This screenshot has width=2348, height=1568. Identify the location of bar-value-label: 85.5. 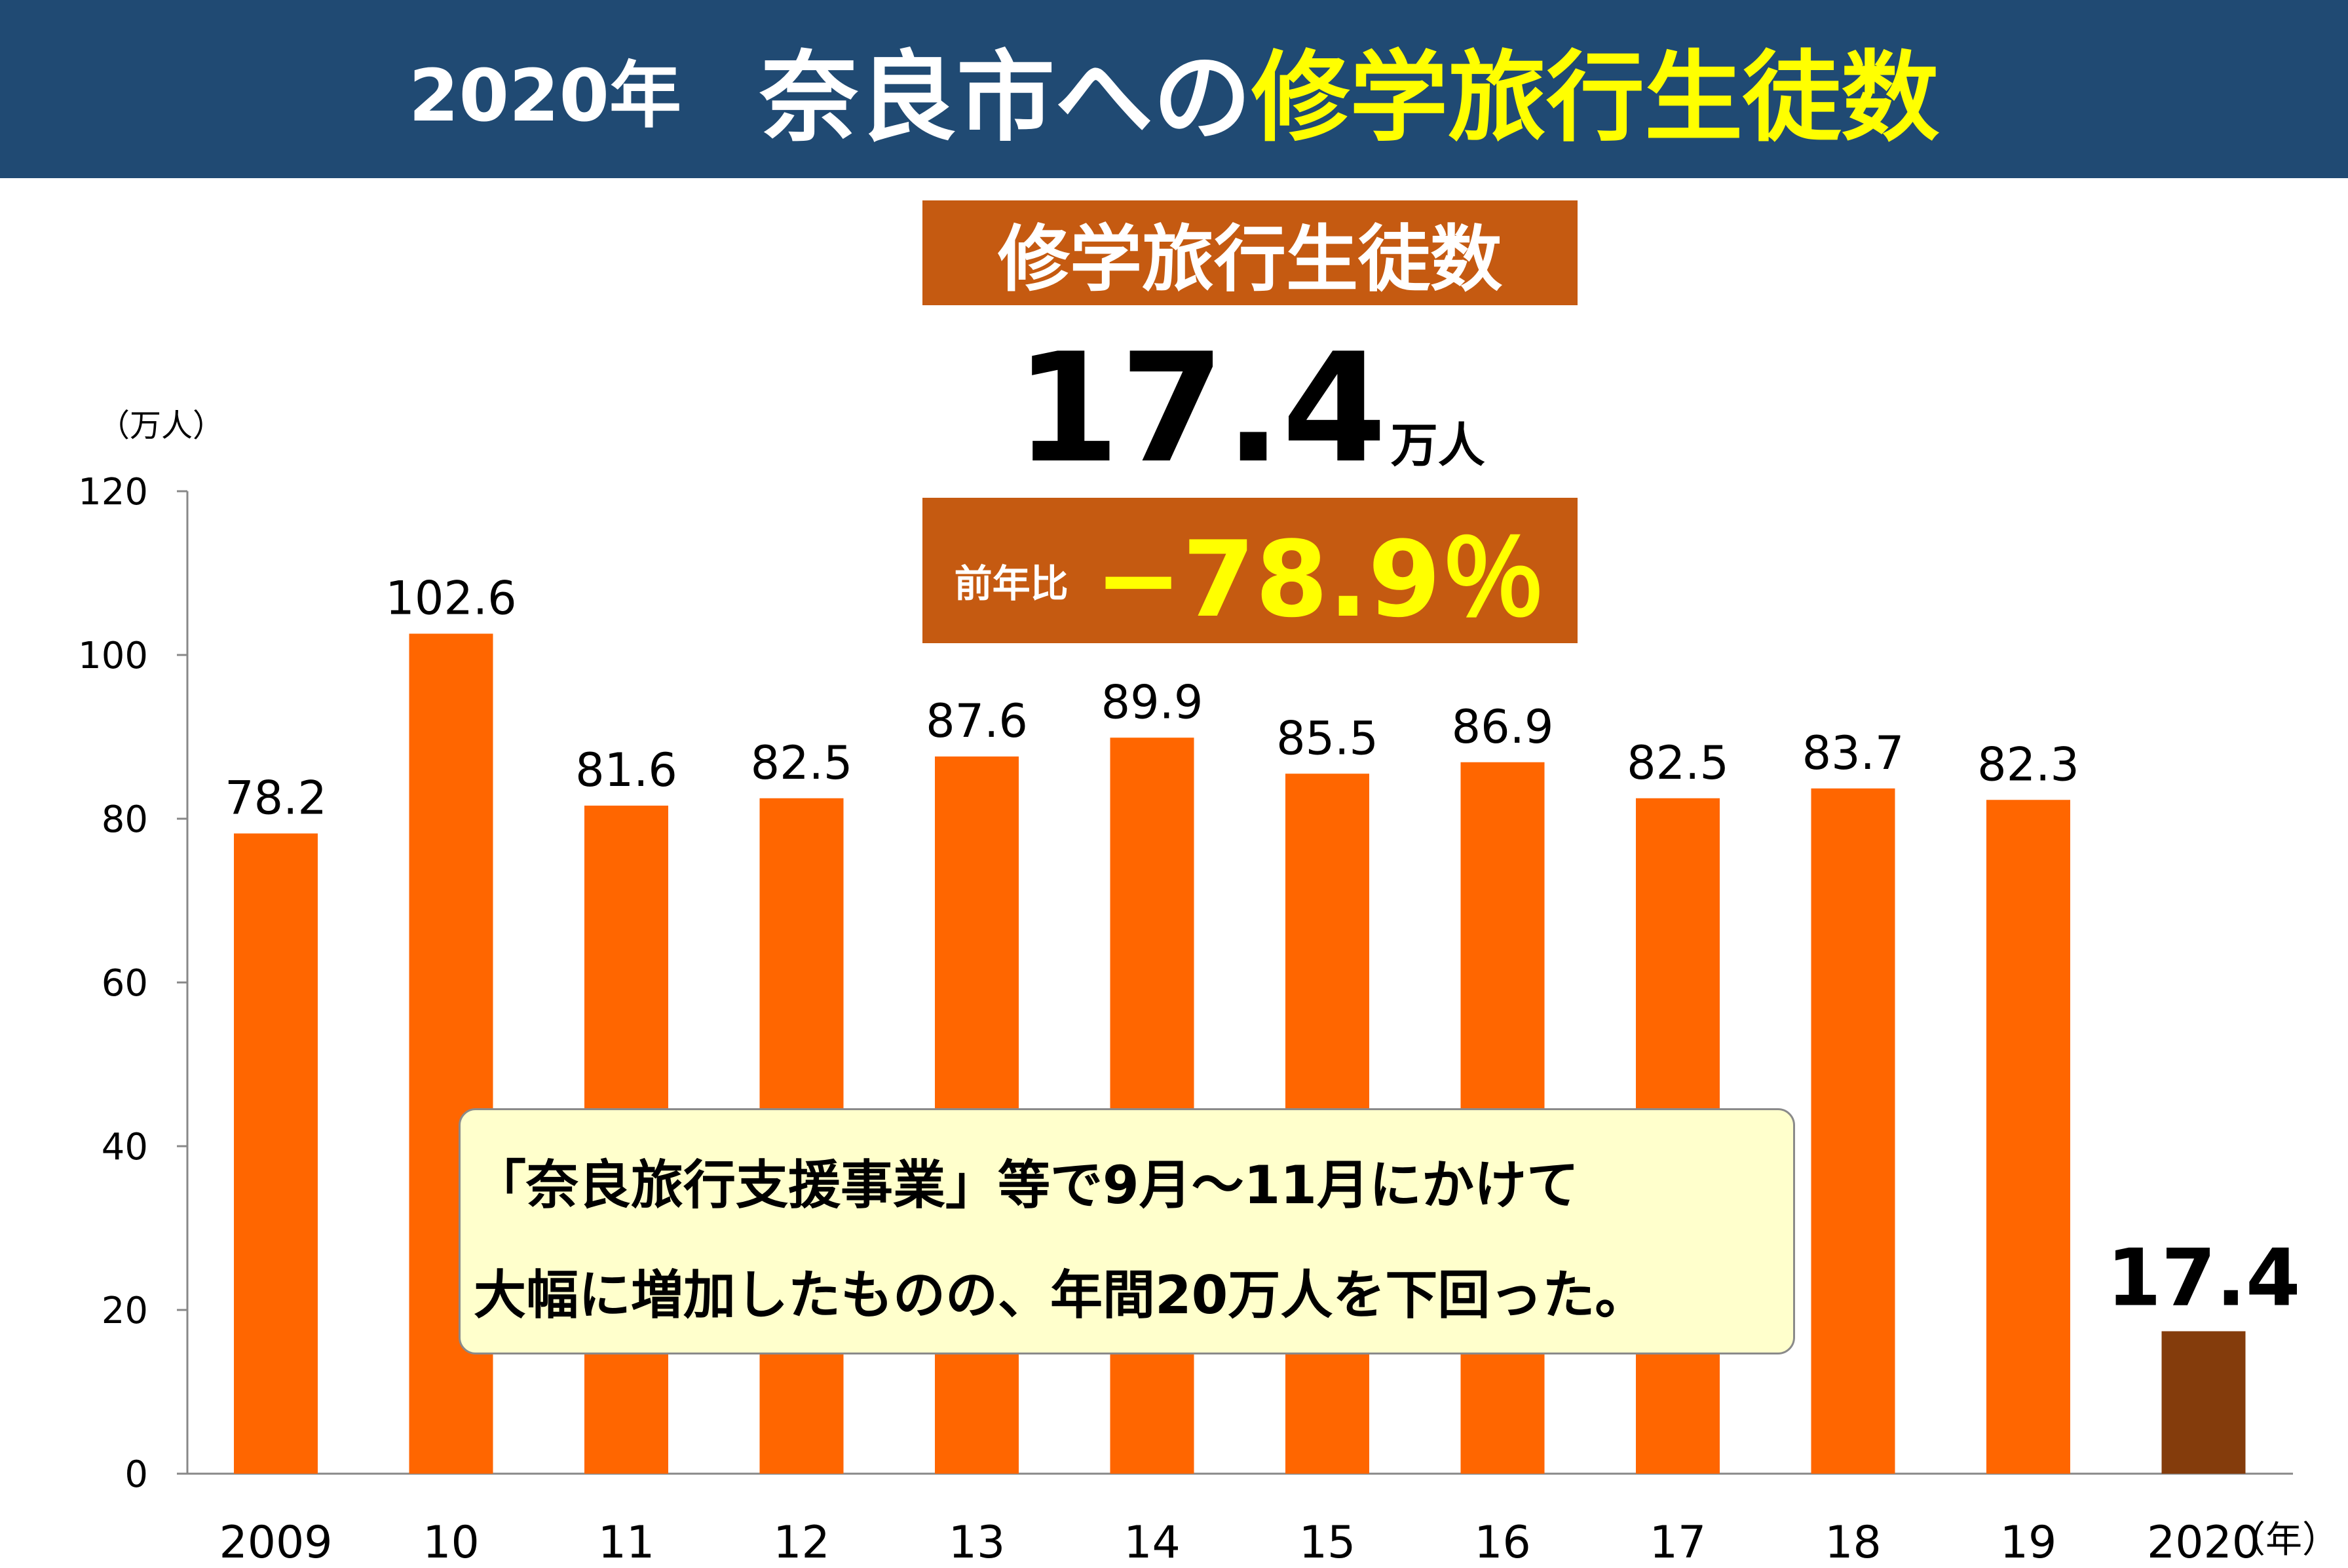
(1327, 738).